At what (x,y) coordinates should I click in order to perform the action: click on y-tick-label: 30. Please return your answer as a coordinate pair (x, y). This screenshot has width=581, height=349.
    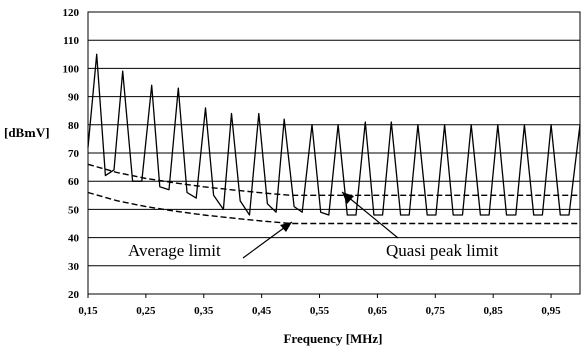
    Looking at the image, I should click on (74, 267).